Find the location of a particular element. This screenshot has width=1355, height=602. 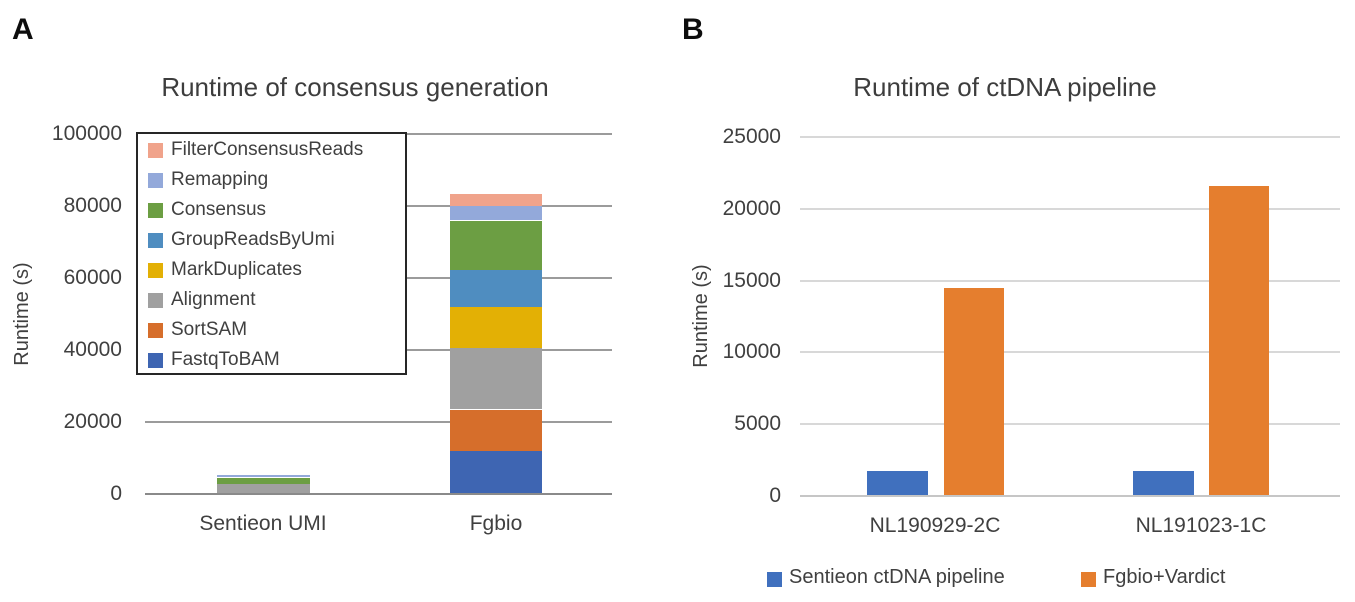

bar-fgbio-markduplicates is located at coordinates (496, 327).